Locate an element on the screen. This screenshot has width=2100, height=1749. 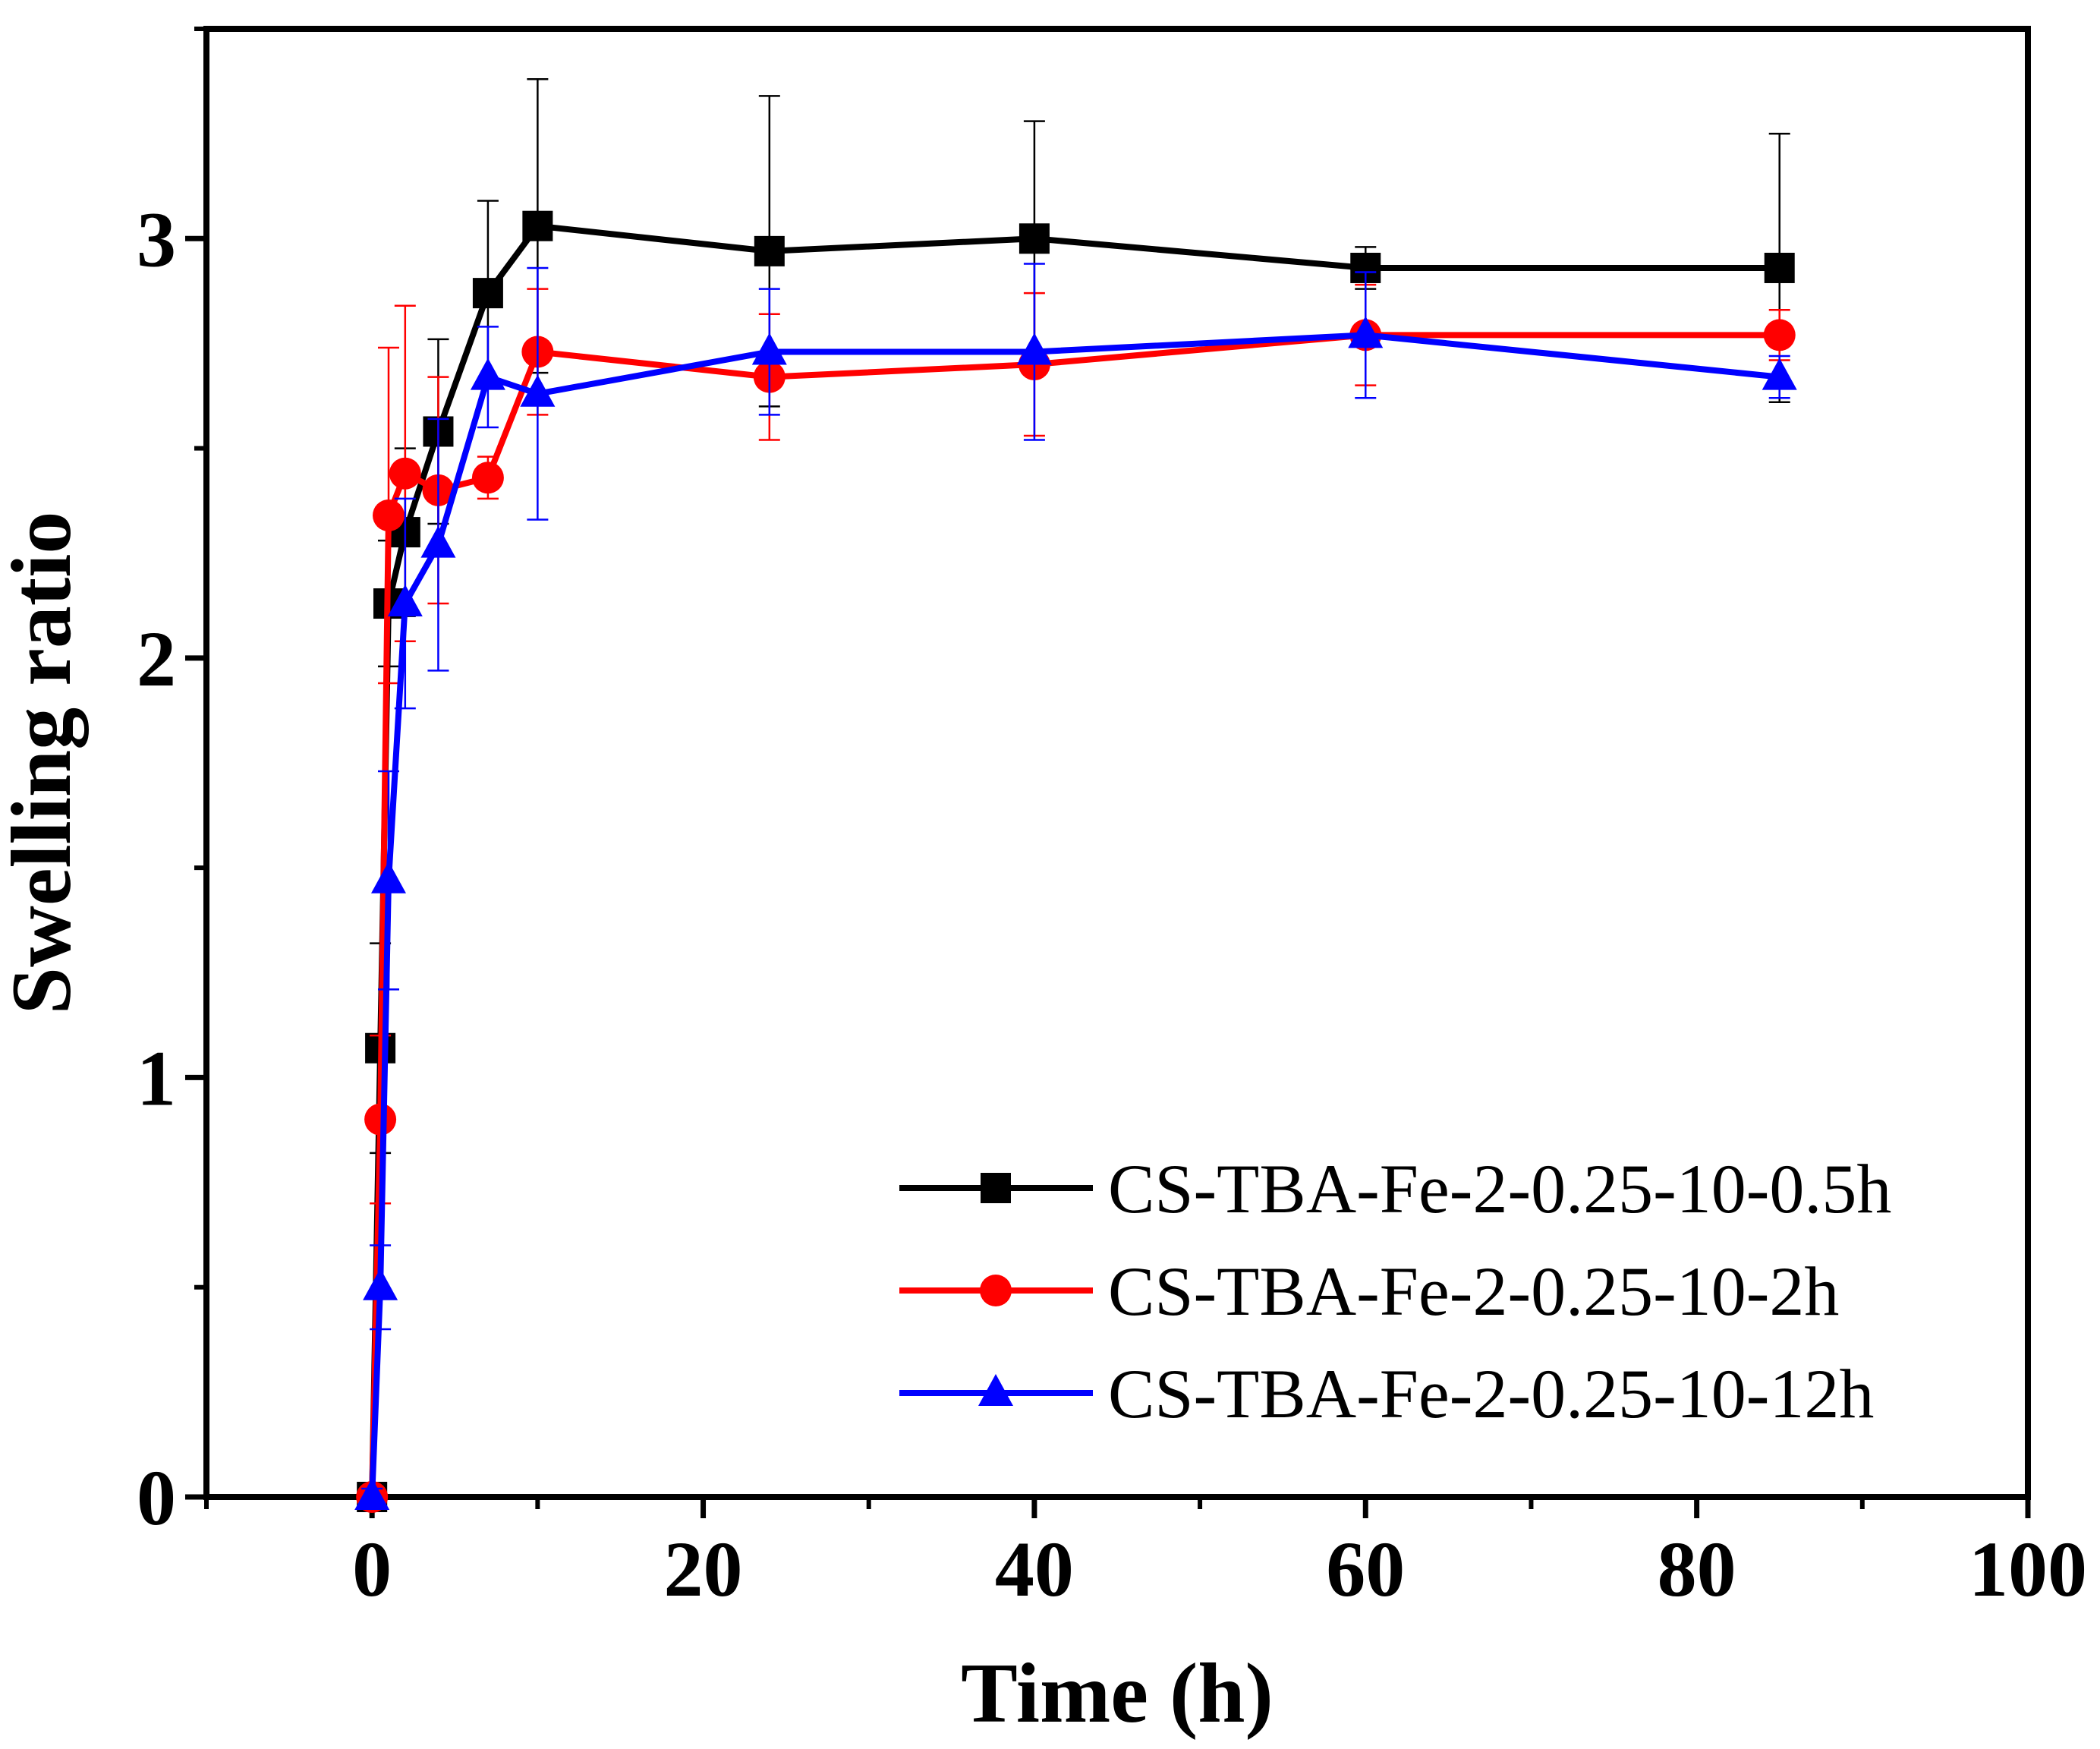
y-tick-label: 0 is located at coordinates (156, 1498).